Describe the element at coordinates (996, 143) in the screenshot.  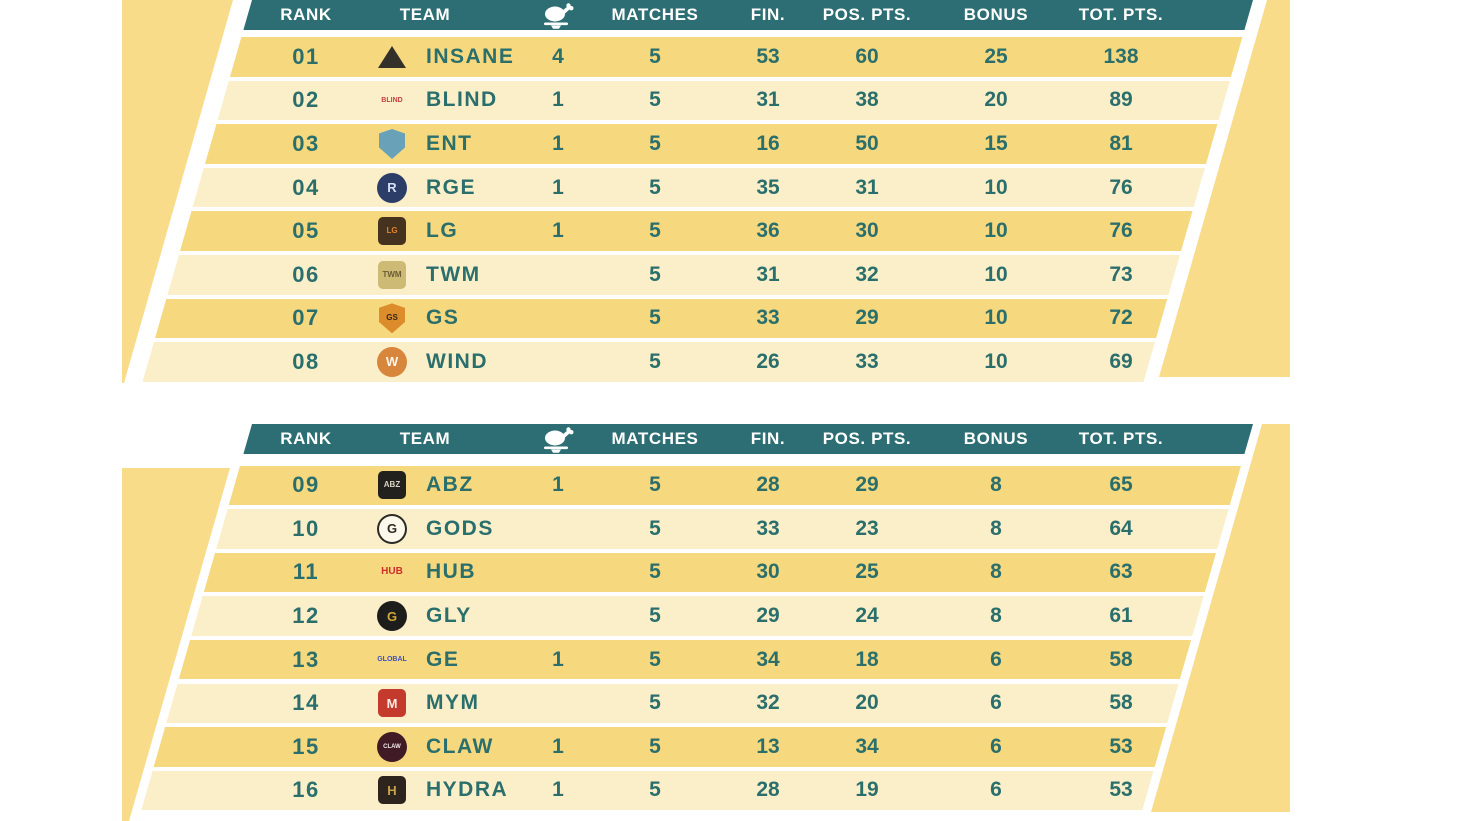
I see `bonus-value: 15` at that location.